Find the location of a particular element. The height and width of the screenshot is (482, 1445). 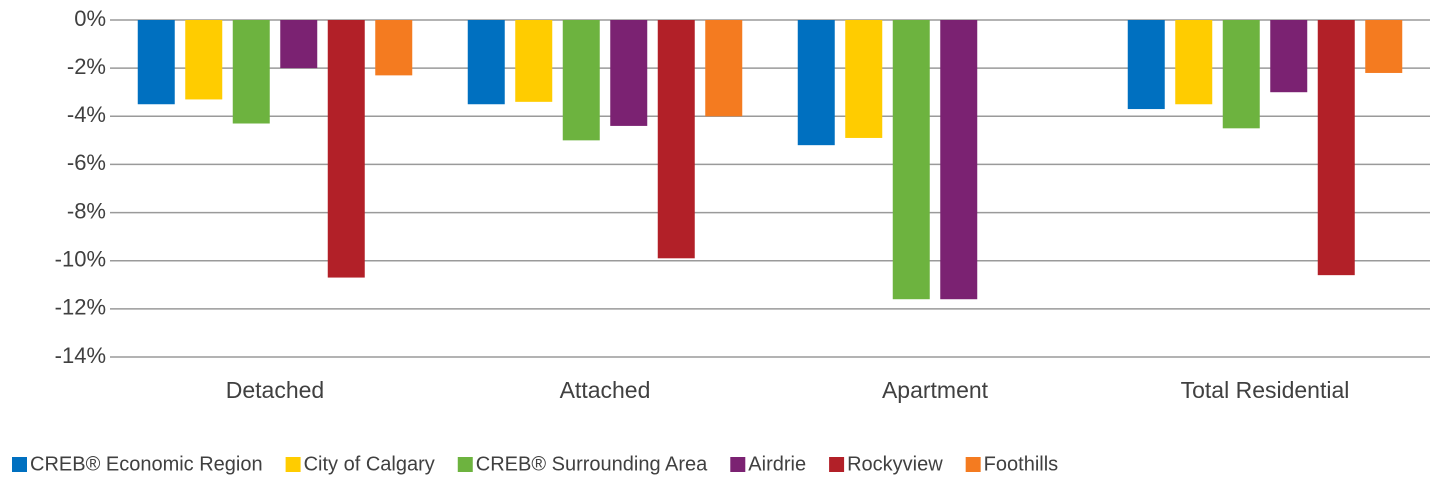

y-tick-label: -10% is located at coordinates (80, 259).